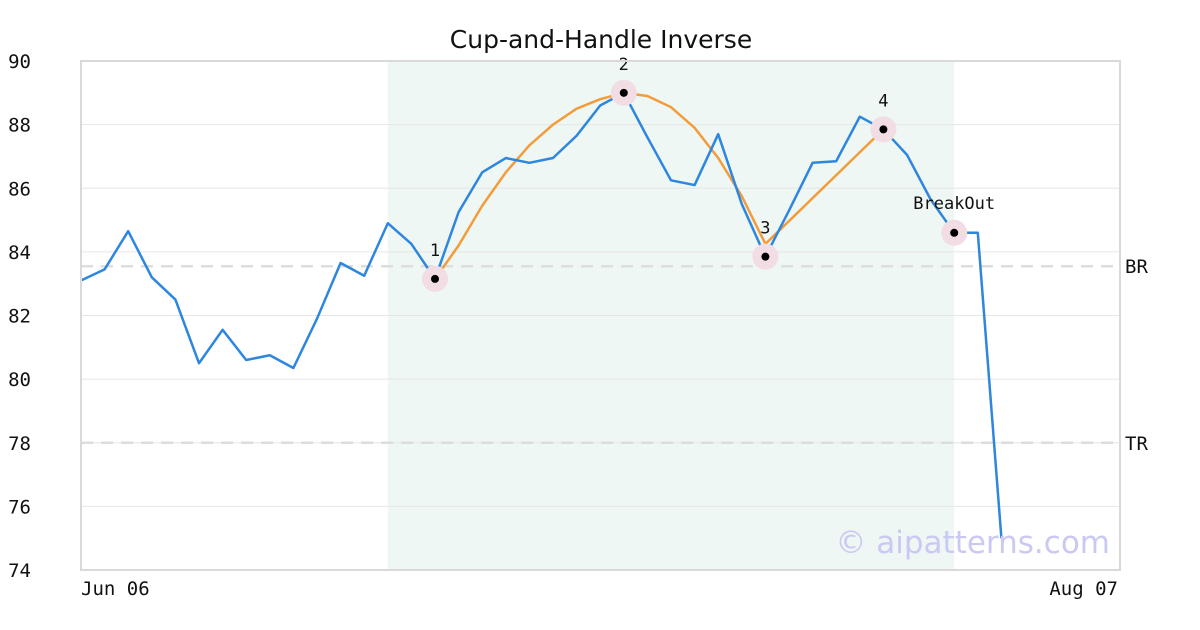  What do you see at coordinates (19, 380) in the screenshot?
I see `y-tick-label: 80` at bounding box center [19, 380].